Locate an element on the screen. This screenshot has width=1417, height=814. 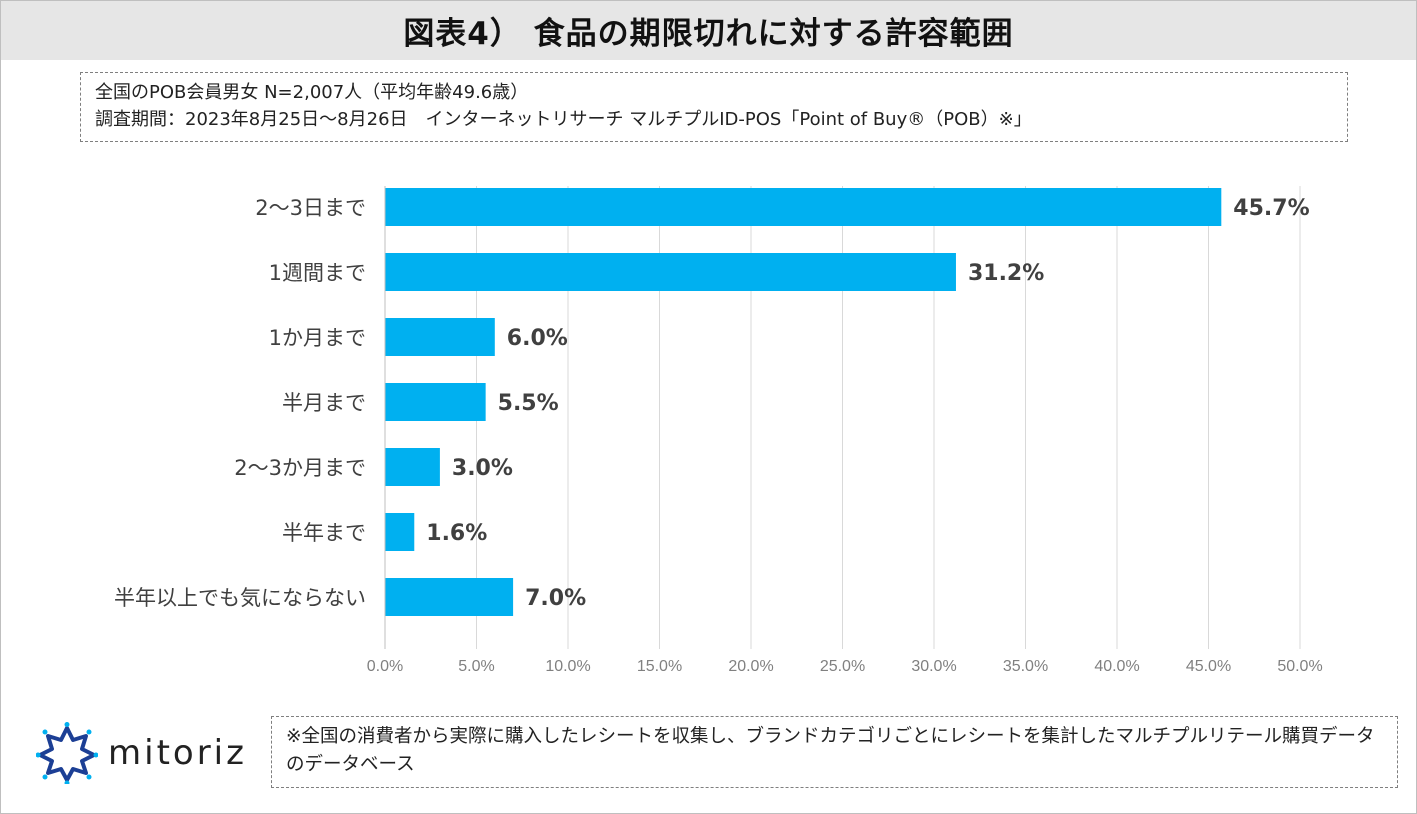
category-label: 半年まで is located at coordinates (324, 533).